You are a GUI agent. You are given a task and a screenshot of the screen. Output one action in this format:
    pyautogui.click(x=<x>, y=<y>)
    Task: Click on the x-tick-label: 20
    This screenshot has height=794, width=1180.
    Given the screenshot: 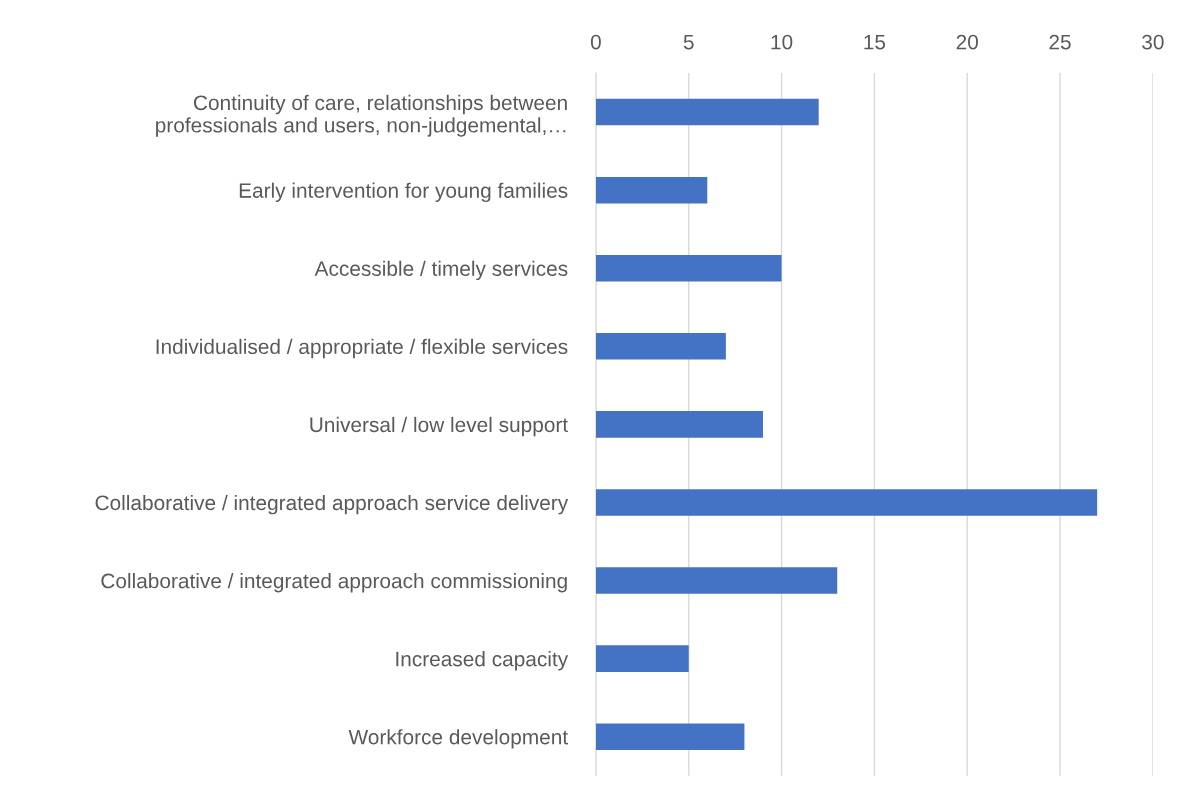 What is the action you would take?
    pyautogui.click(x=967, y=42)
    